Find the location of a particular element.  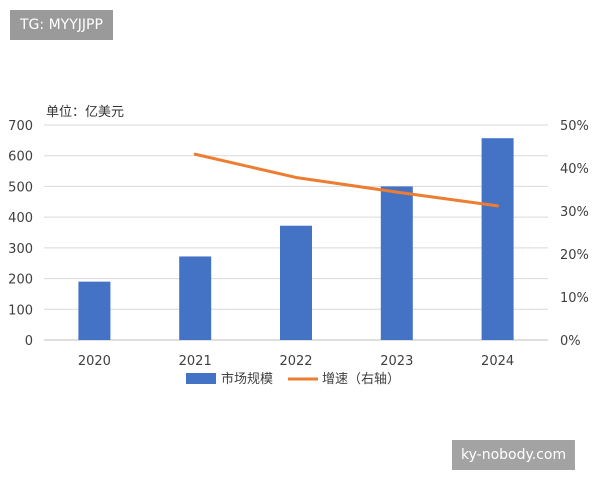

y-left-tick-label: 400 is located at coordinates (20, 218).